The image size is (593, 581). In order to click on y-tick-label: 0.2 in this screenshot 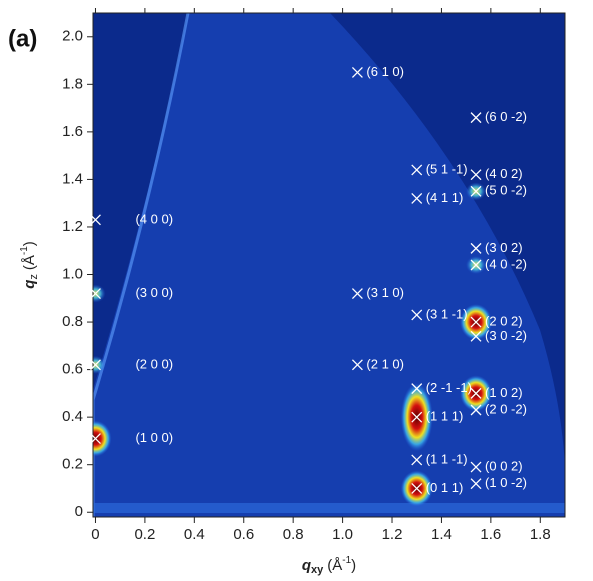, I will do `click(72, 464)`.